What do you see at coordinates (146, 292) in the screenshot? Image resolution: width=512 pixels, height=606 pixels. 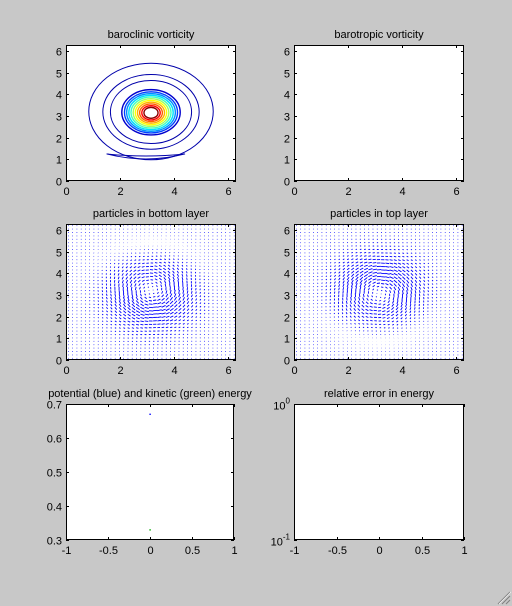 I see `subplot-3: 0 2 4 6 0 1 2 3 4 5 6 particles in bottom layer` at bounding box center [146, 292].